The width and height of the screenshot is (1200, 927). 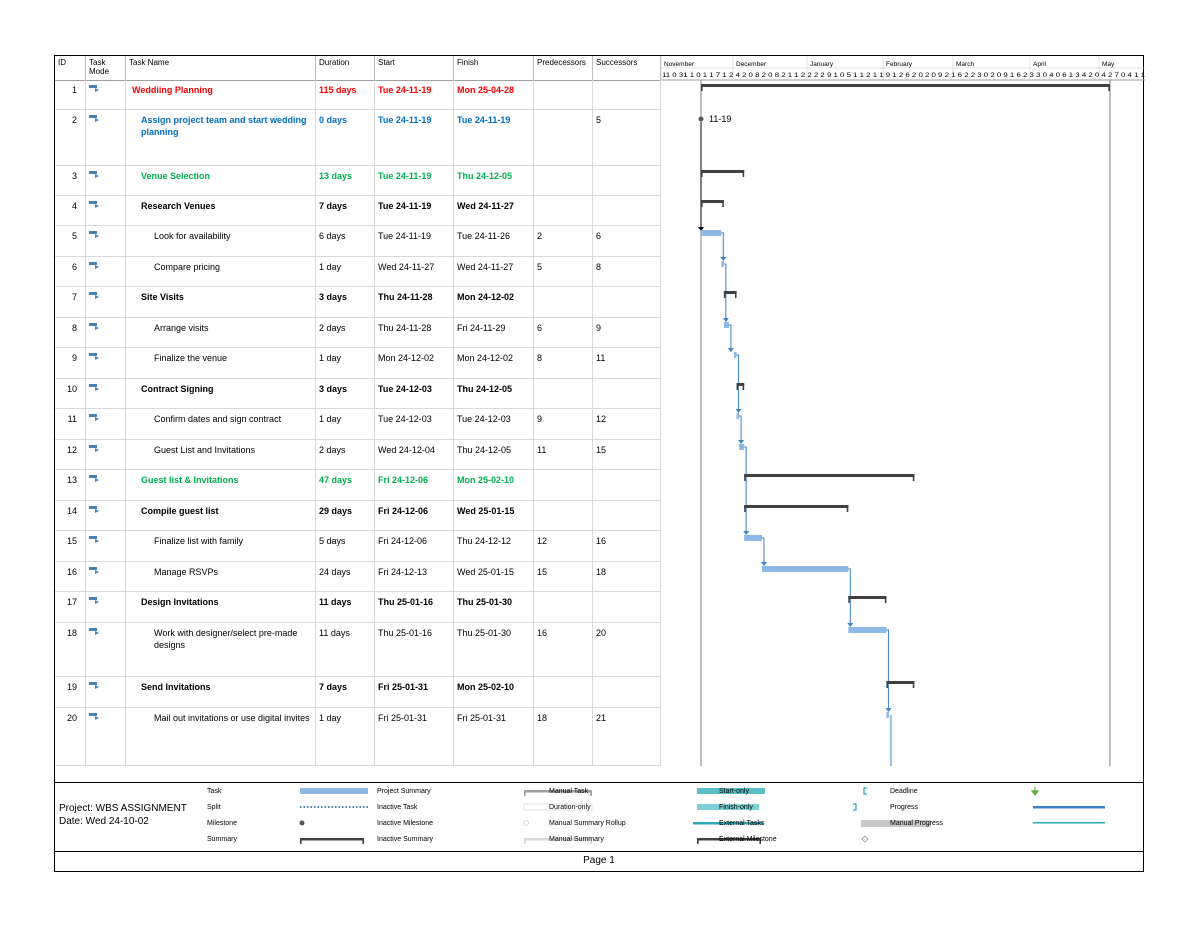 I want to click on task-name-cell: Compile guest list, so click(x=221, y=515).